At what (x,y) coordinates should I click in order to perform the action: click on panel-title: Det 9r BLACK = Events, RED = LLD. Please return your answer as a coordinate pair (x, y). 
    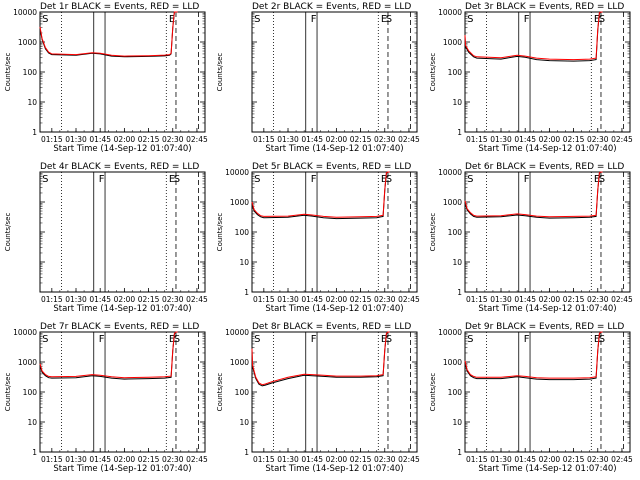
    Looking at the image, I should click on (544, 327).